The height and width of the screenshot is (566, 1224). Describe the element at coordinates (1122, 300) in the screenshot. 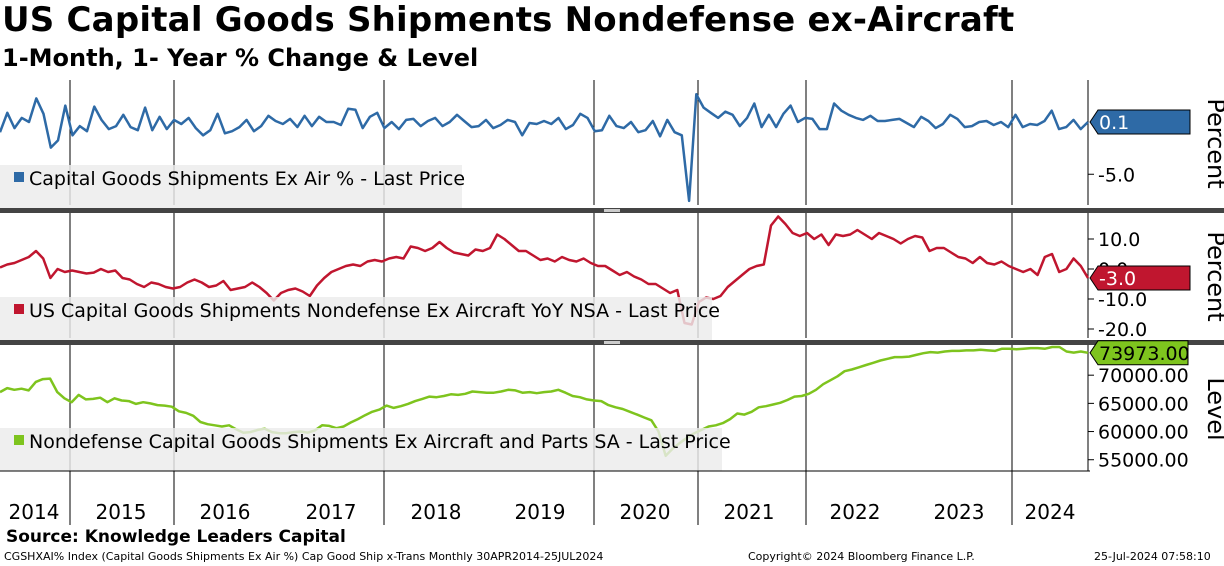

I see `y-tick-label: -10.0` at that location.